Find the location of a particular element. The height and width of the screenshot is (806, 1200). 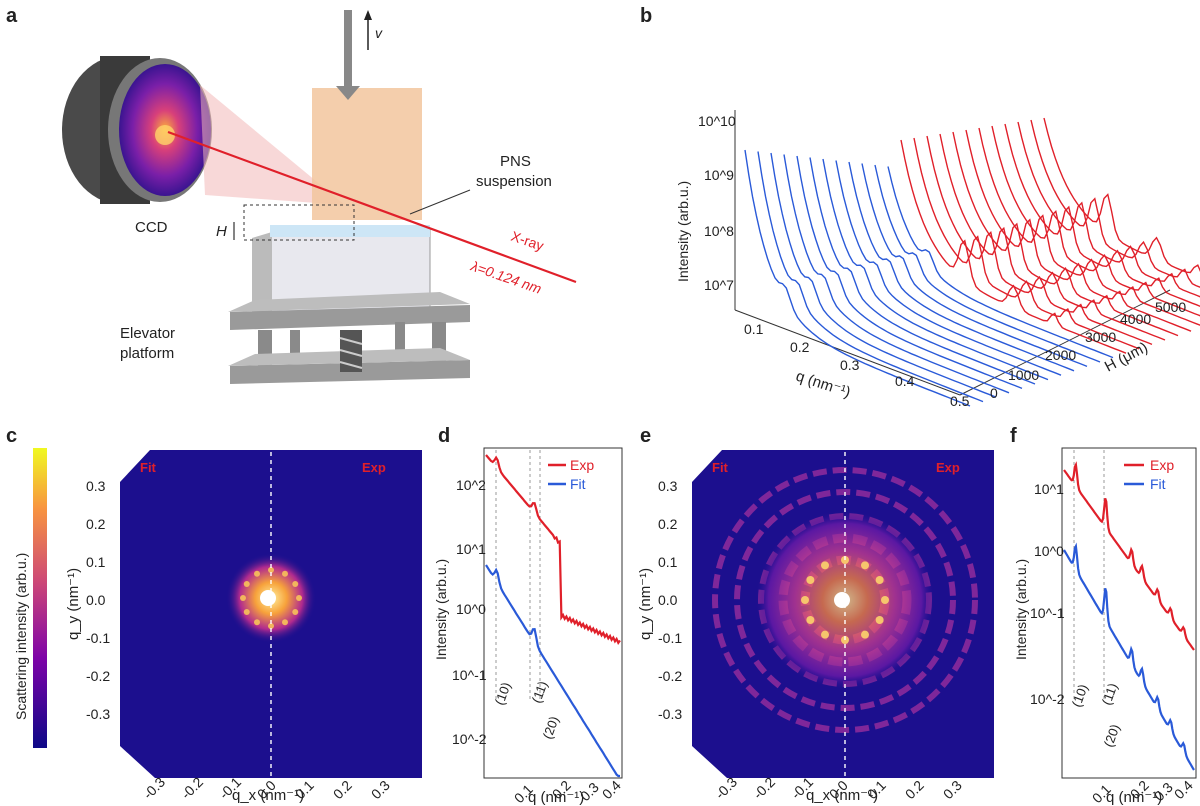

d-frame is located at coordinates (553, 613).